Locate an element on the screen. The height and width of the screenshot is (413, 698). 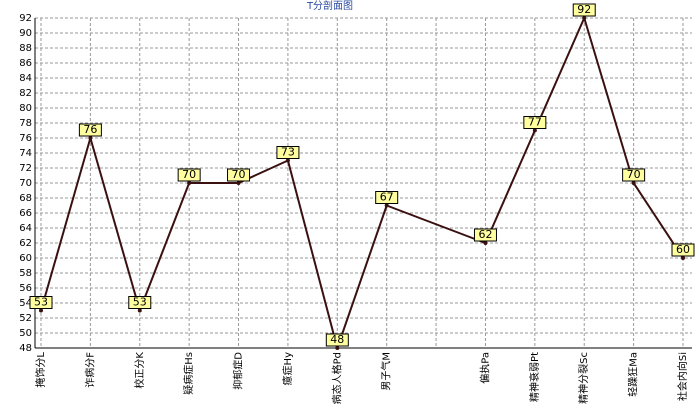
x-tick-label: 精神衰弱Pt is located at coordinates (534, 377).